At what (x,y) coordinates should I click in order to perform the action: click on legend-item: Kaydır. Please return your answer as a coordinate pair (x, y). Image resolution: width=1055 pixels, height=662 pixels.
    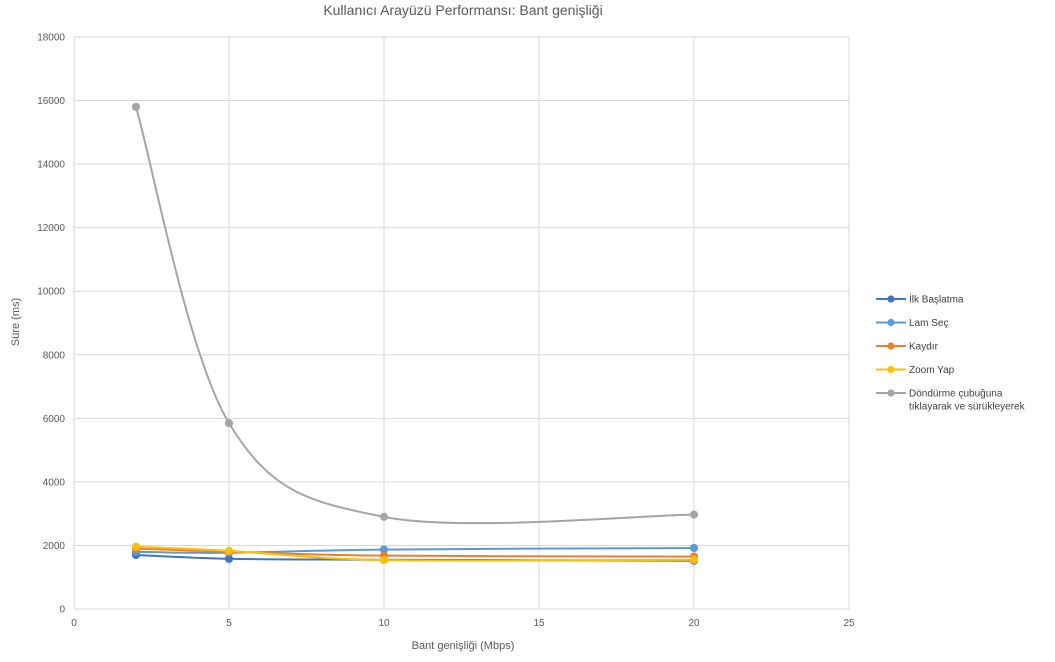
    Looking at the image, I should click on (907, 347).